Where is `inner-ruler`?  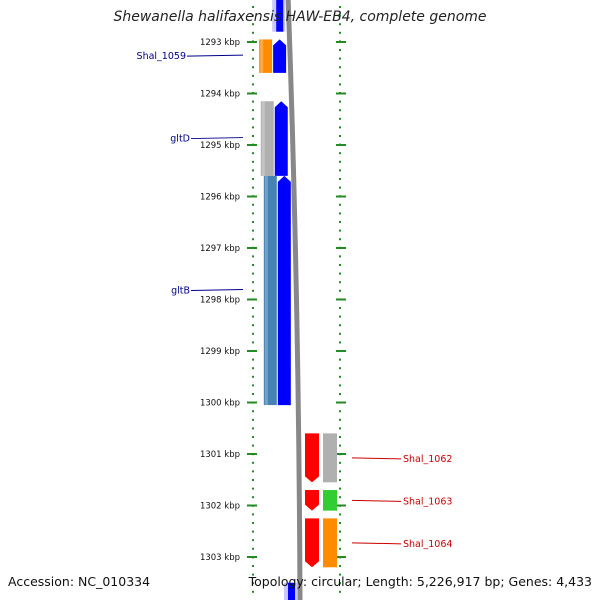 inner-ruler is located at coordinates (252, 299).